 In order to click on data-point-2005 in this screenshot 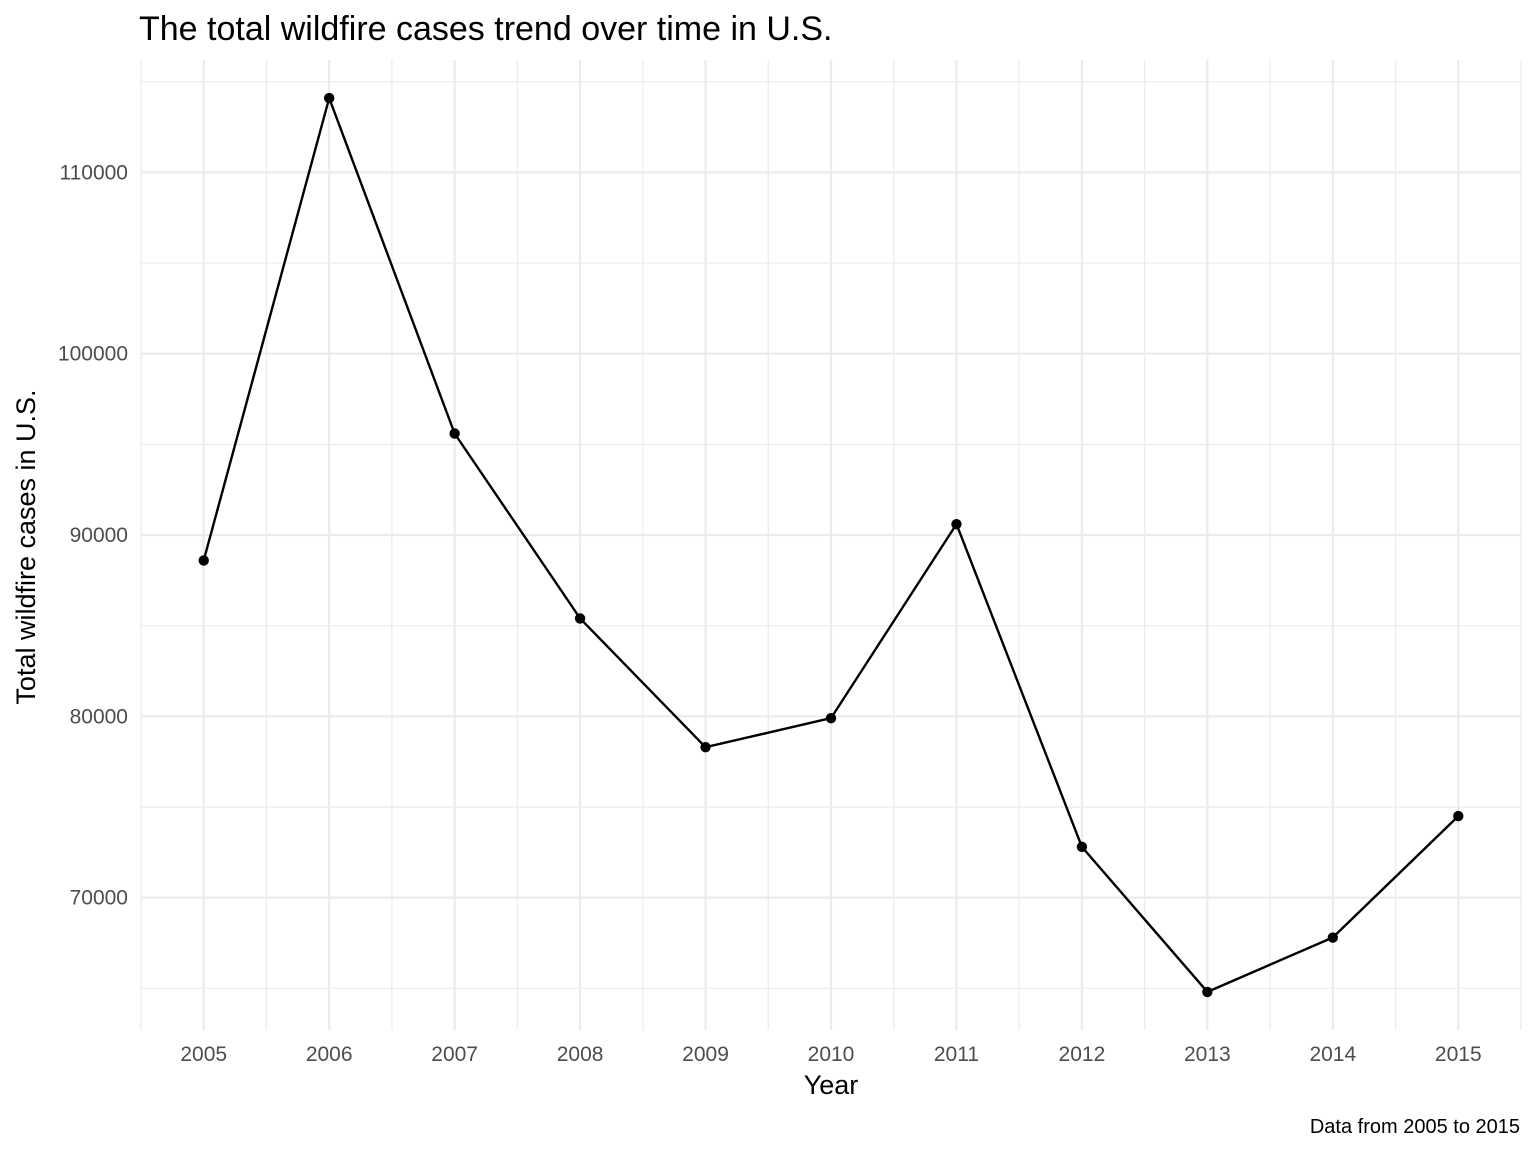, I will do `click(203, 560)`.